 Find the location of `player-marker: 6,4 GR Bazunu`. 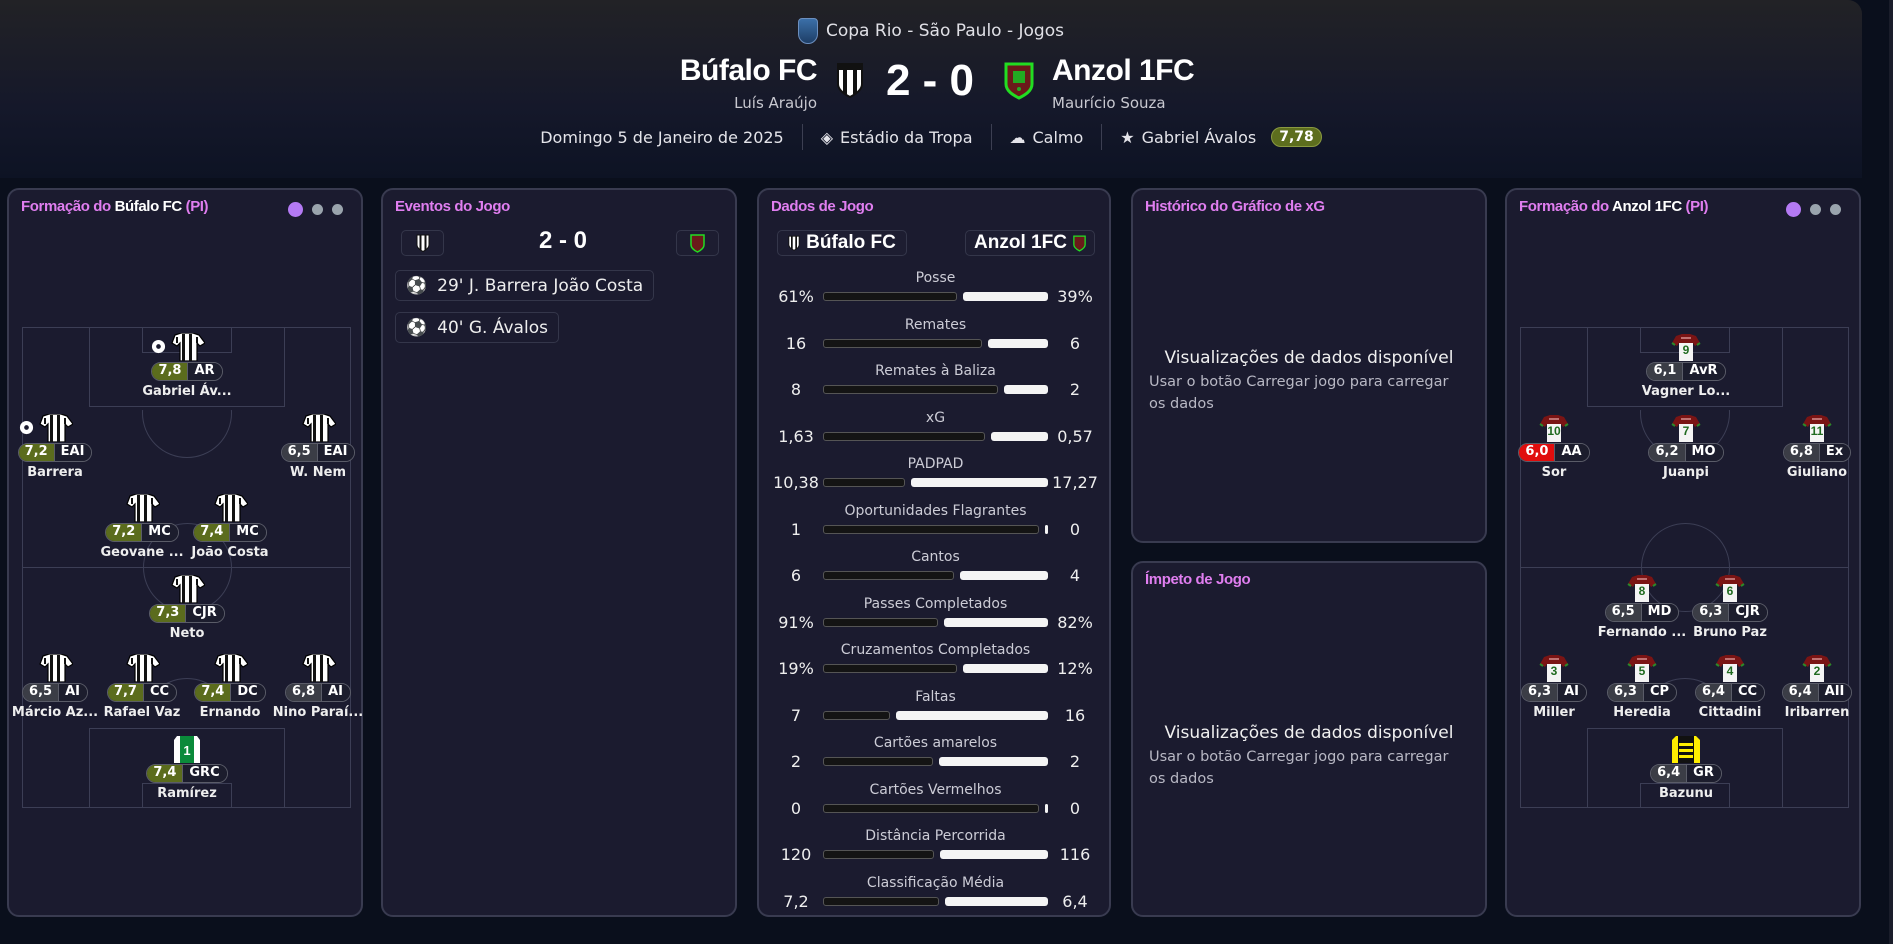

player-marker: 6,4 GR Bazunu is located at coordinates (1686, 768).